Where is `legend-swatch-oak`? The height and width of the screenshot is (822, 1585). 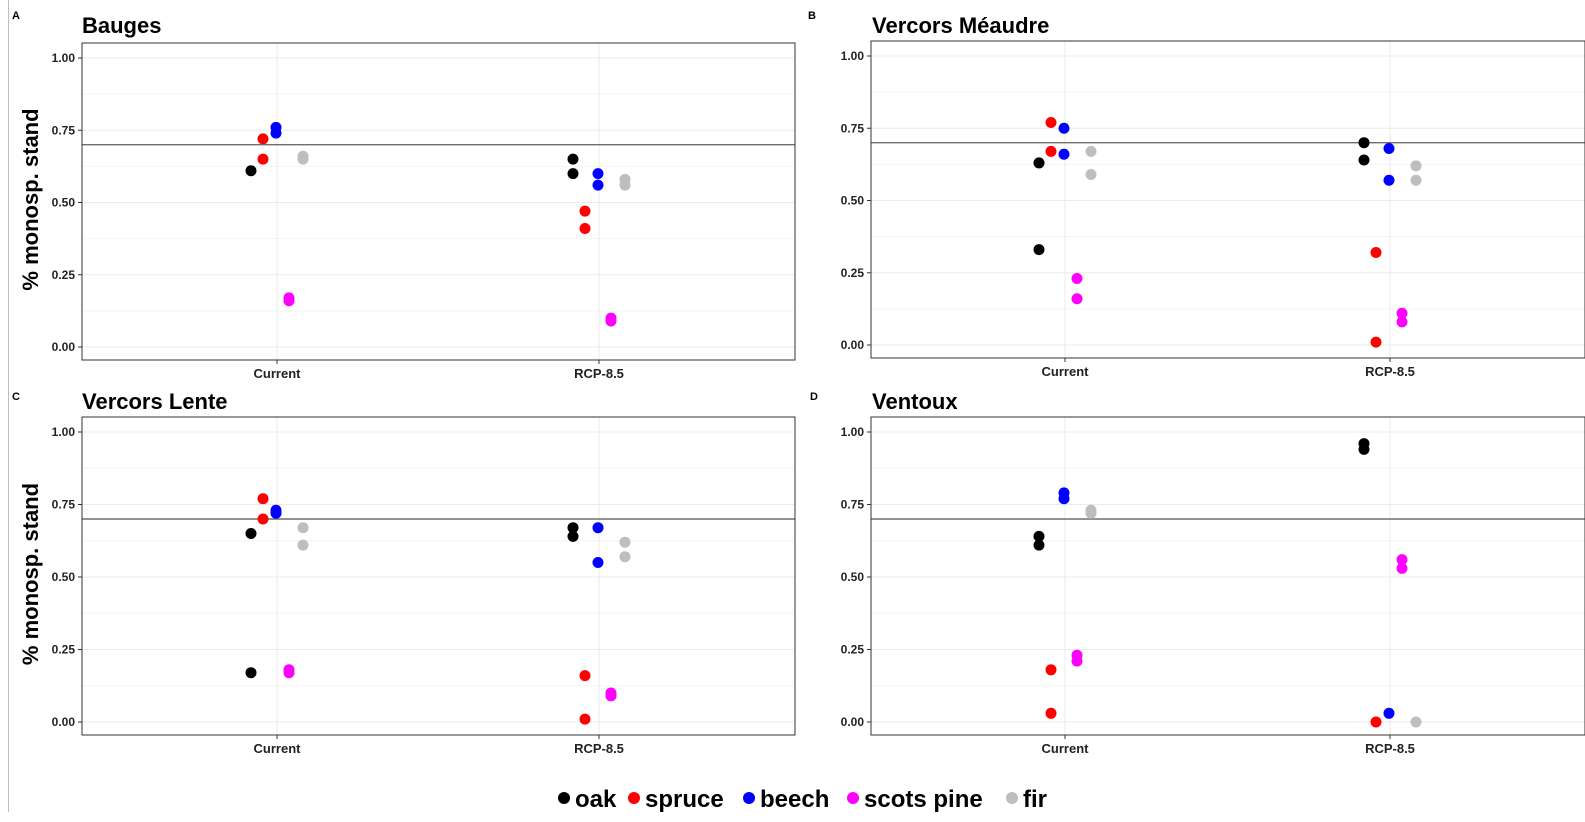
legend-swatch-oak is located at coordinates (564, 798).